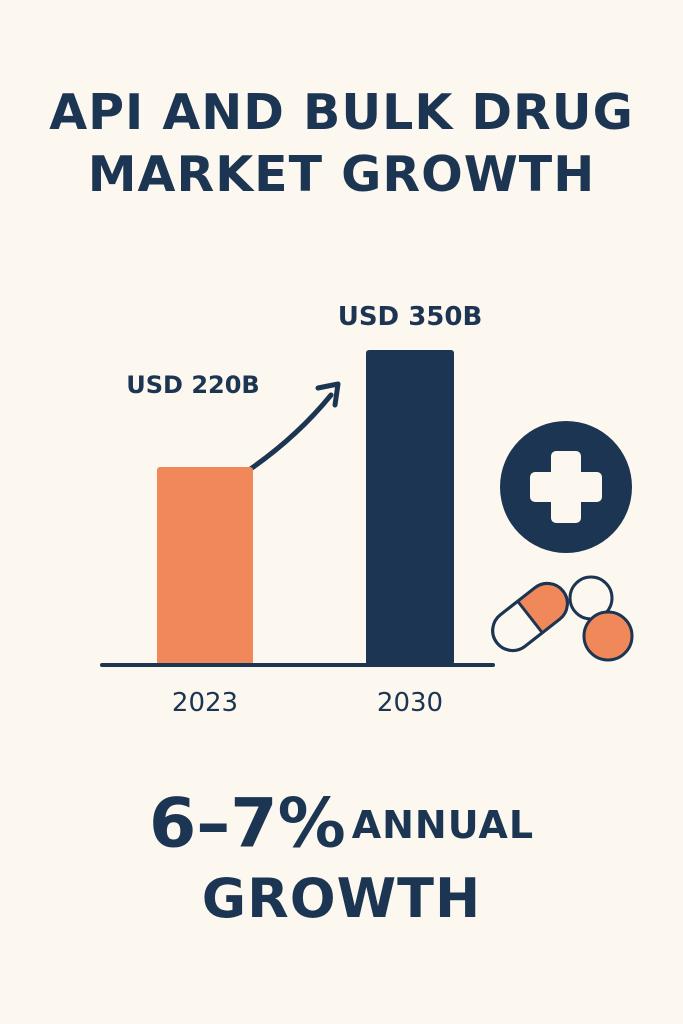 The height and width of the screenshot is (1024, 683). I want to click on orange-pill-icon, so click(608, 636).